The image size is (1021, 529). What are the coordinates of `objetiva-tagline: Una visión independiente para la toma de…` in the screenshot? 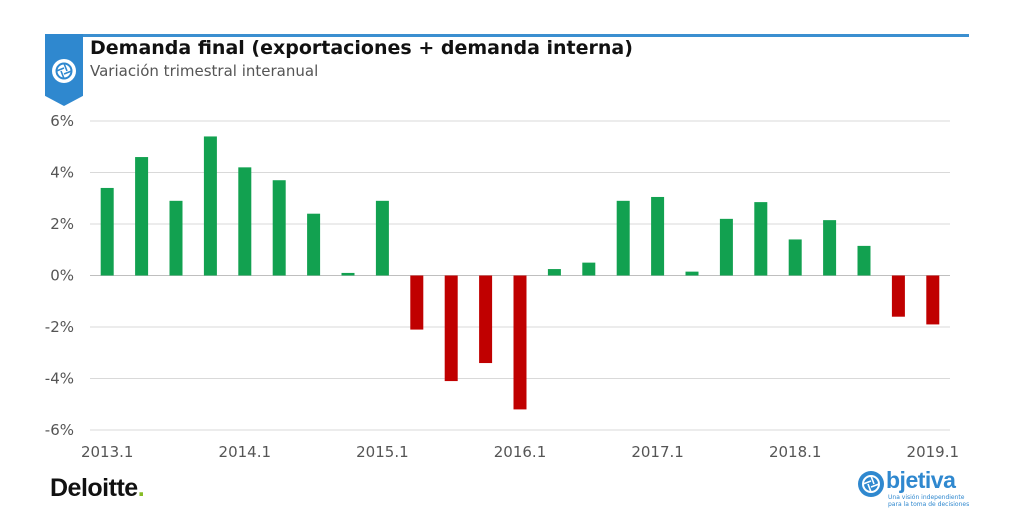 It's located at (930, 501).